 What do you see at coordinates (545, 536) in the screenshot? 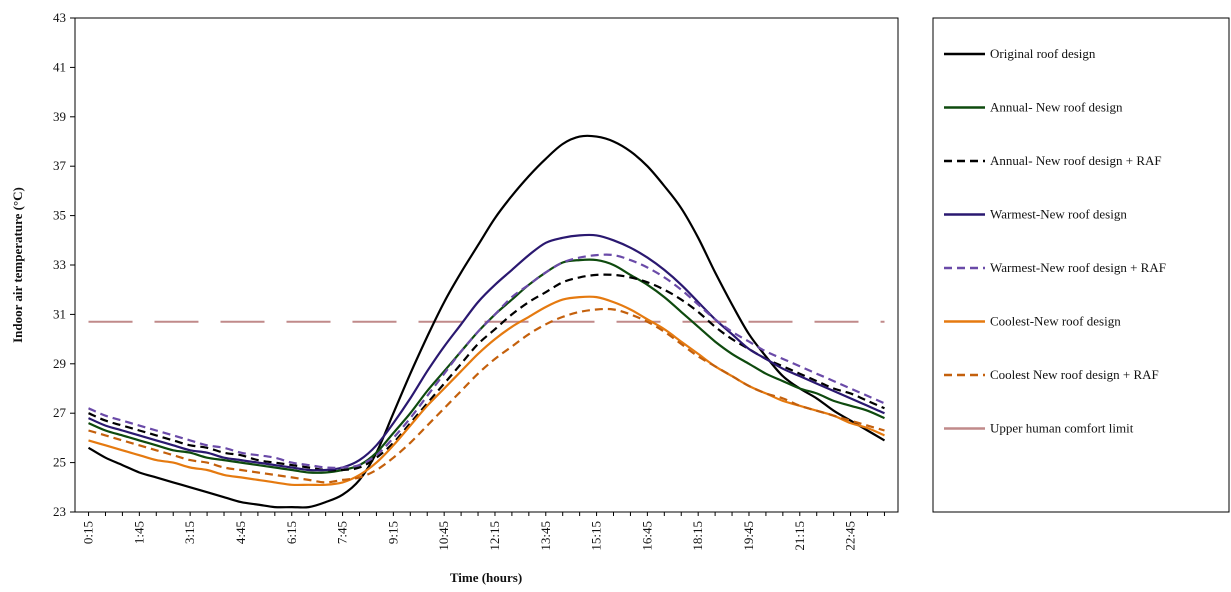
I see `x-tick-label: 13:45` at bounding box center [545, 536].